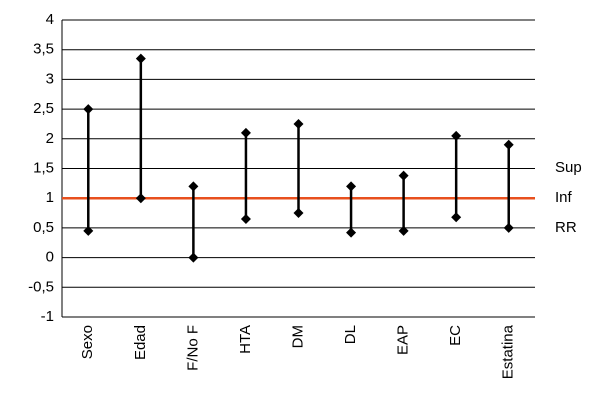  Describe the element at coordinates (566, 227) in the screenshot. I see `legend-label: RR` at that location.